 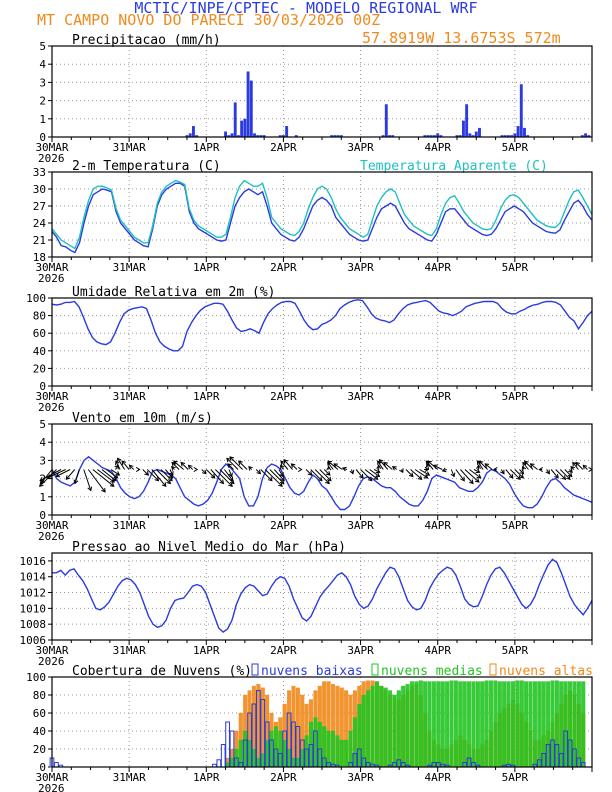 I want to click on wind-year-label: 2026, so click(x=51, y=536).